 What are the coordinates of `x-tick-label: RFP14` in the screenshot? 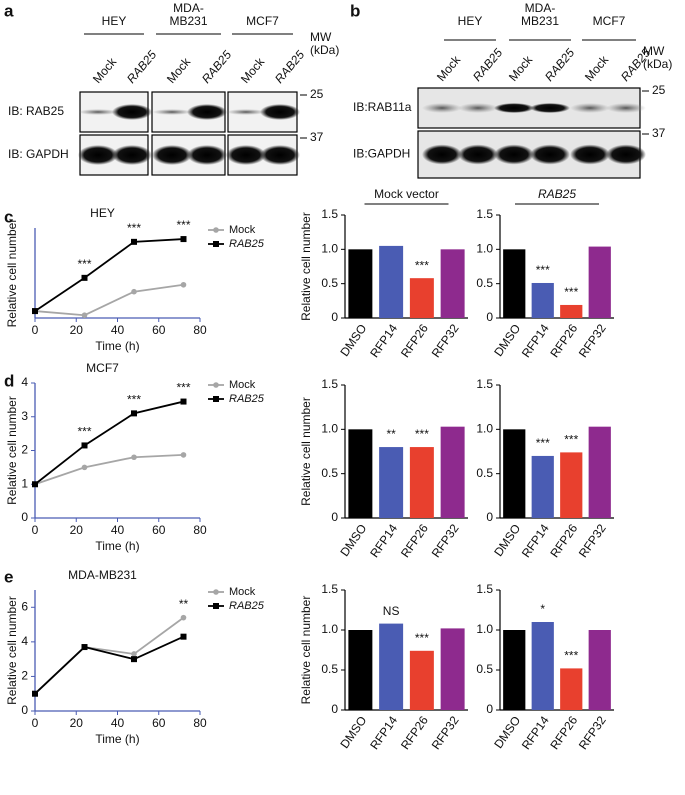 It's located at (535, 340).